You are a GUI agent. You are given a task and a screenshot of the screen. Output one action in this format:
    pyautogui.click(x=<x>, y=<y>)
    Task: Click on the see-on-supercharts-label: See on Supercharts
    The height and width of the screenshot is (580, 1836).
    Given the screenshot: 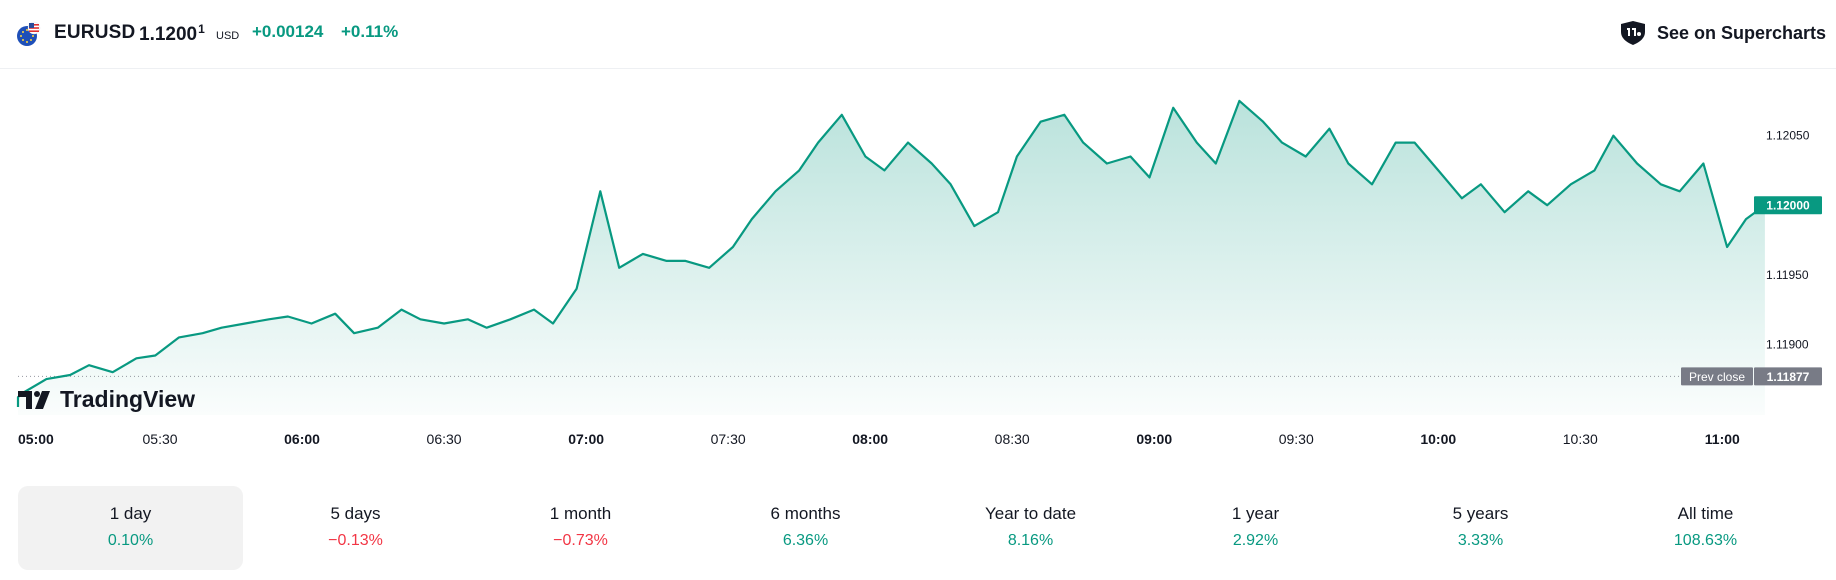 What is the action you would take?
    pyautogui.click(x=1741, y=32)
    